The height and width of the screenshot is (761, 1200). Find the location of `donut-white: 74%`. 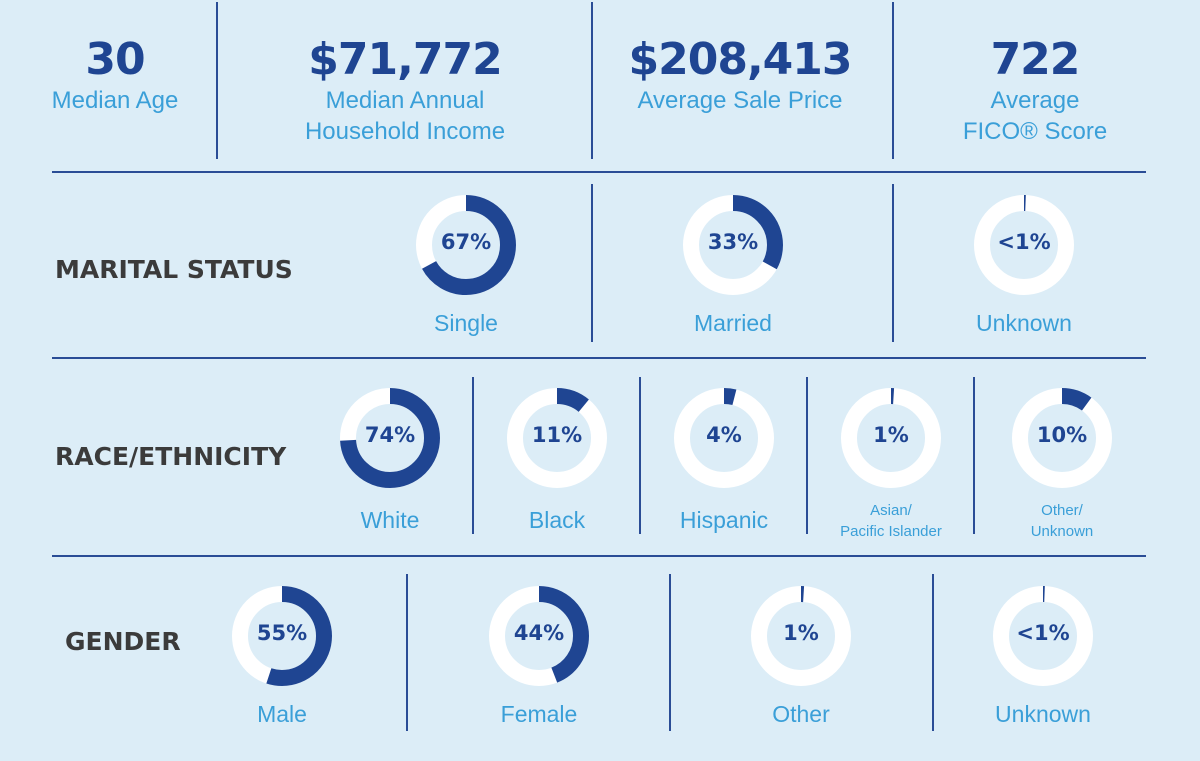

donut-white: 74% is located at coordinates (390, 438).